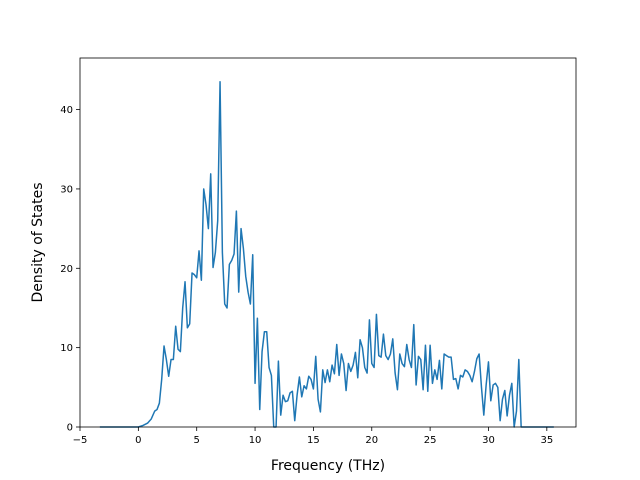 Image resolution: width=640 pixels, height=480 pixels. Describe the element at coordinates (430, 440) in the screenshot. I see `x-tick-label: 25` at that location.